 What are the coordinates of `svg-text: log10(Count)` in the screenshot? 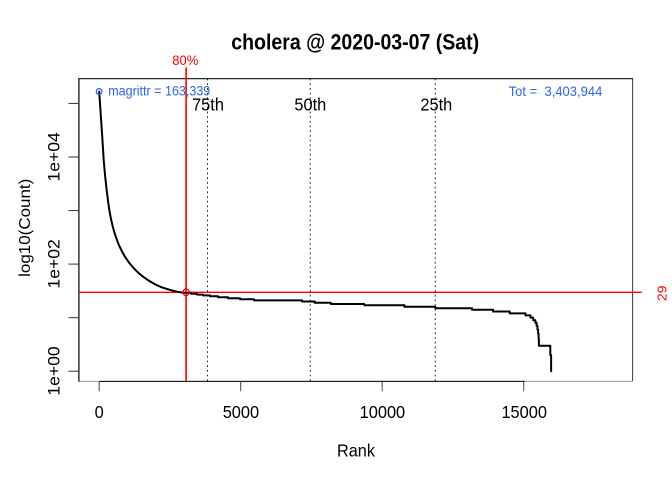 It's located at (25, 228).